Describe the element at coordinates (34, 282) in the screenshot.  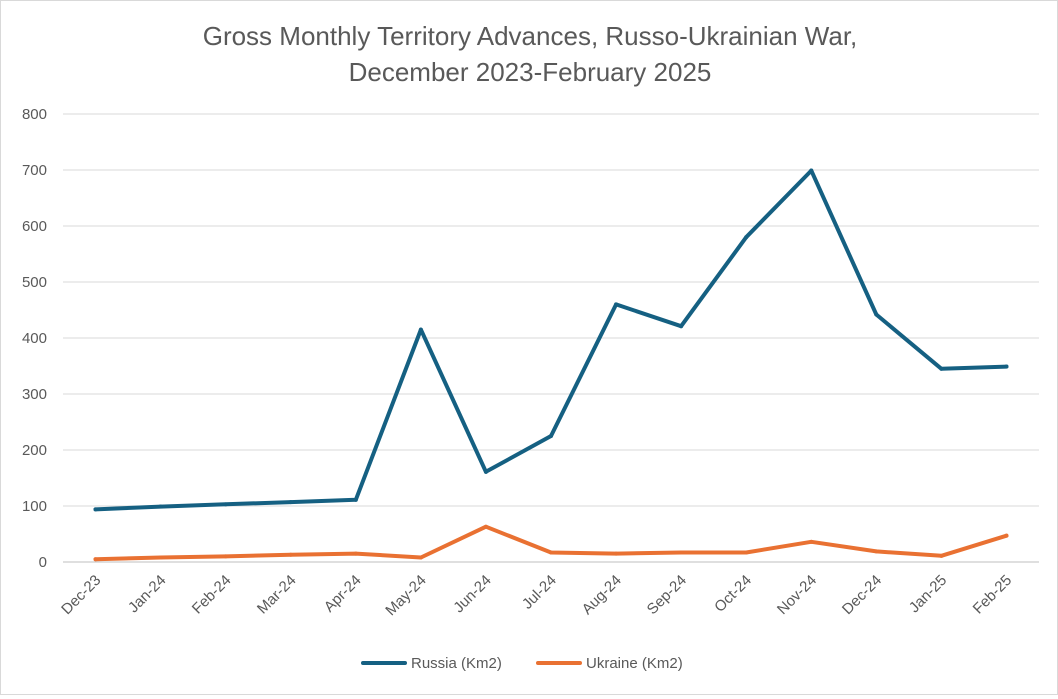
I see `y-tick-label: 500` at that location.